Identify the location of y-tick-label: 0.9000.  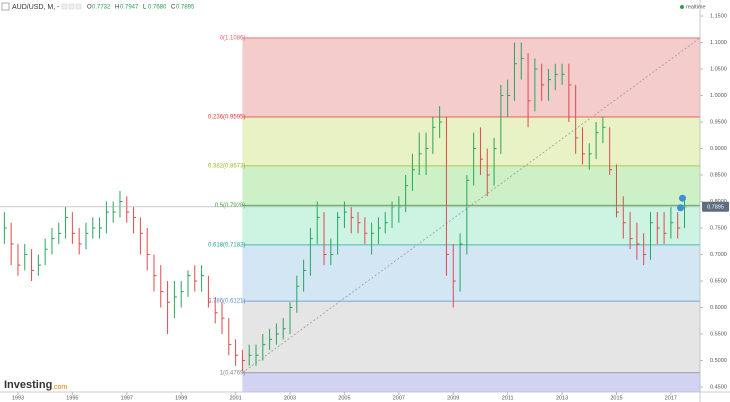
(718, 149).